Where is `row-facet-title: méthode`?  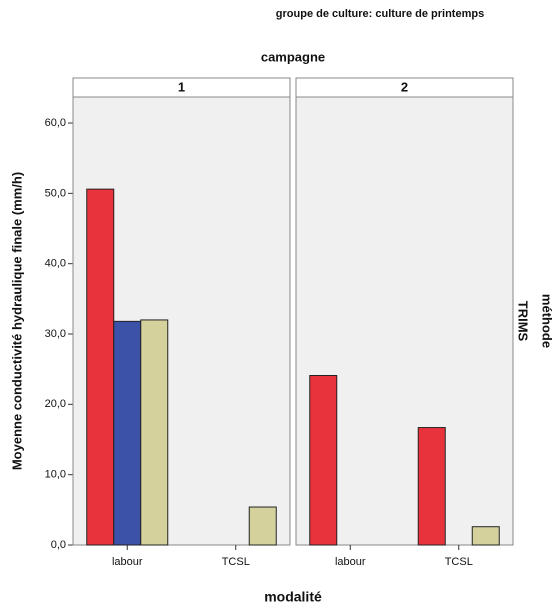
row-facet-title: méthode is located at coordinates (547, 321).